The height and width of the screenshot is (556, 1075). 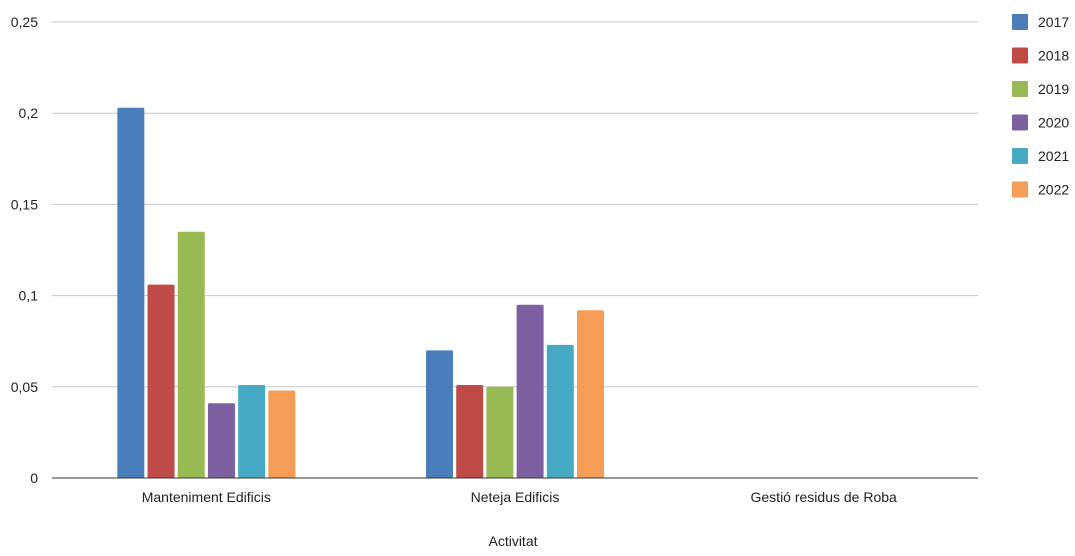 What do you see at coordinates (29, 113) in the screenshot?
I see `y-tick-label: 0,2` at bounding box center [29, 113].